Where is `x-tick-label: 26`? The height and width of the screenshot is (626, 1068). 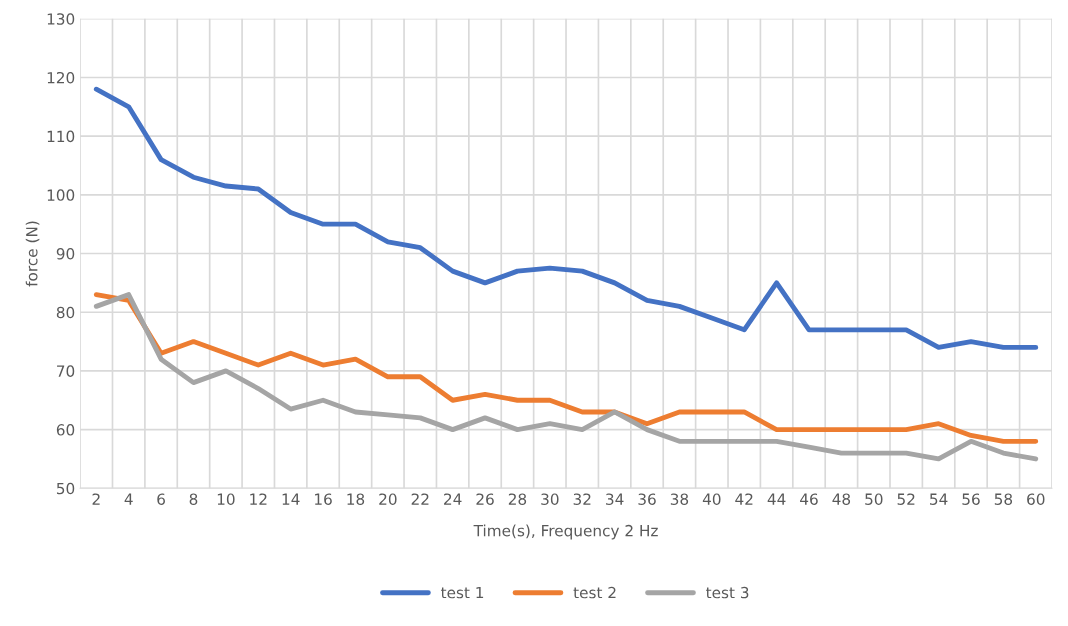
x-tick-label: 26 is located at coordinates (485, 499).